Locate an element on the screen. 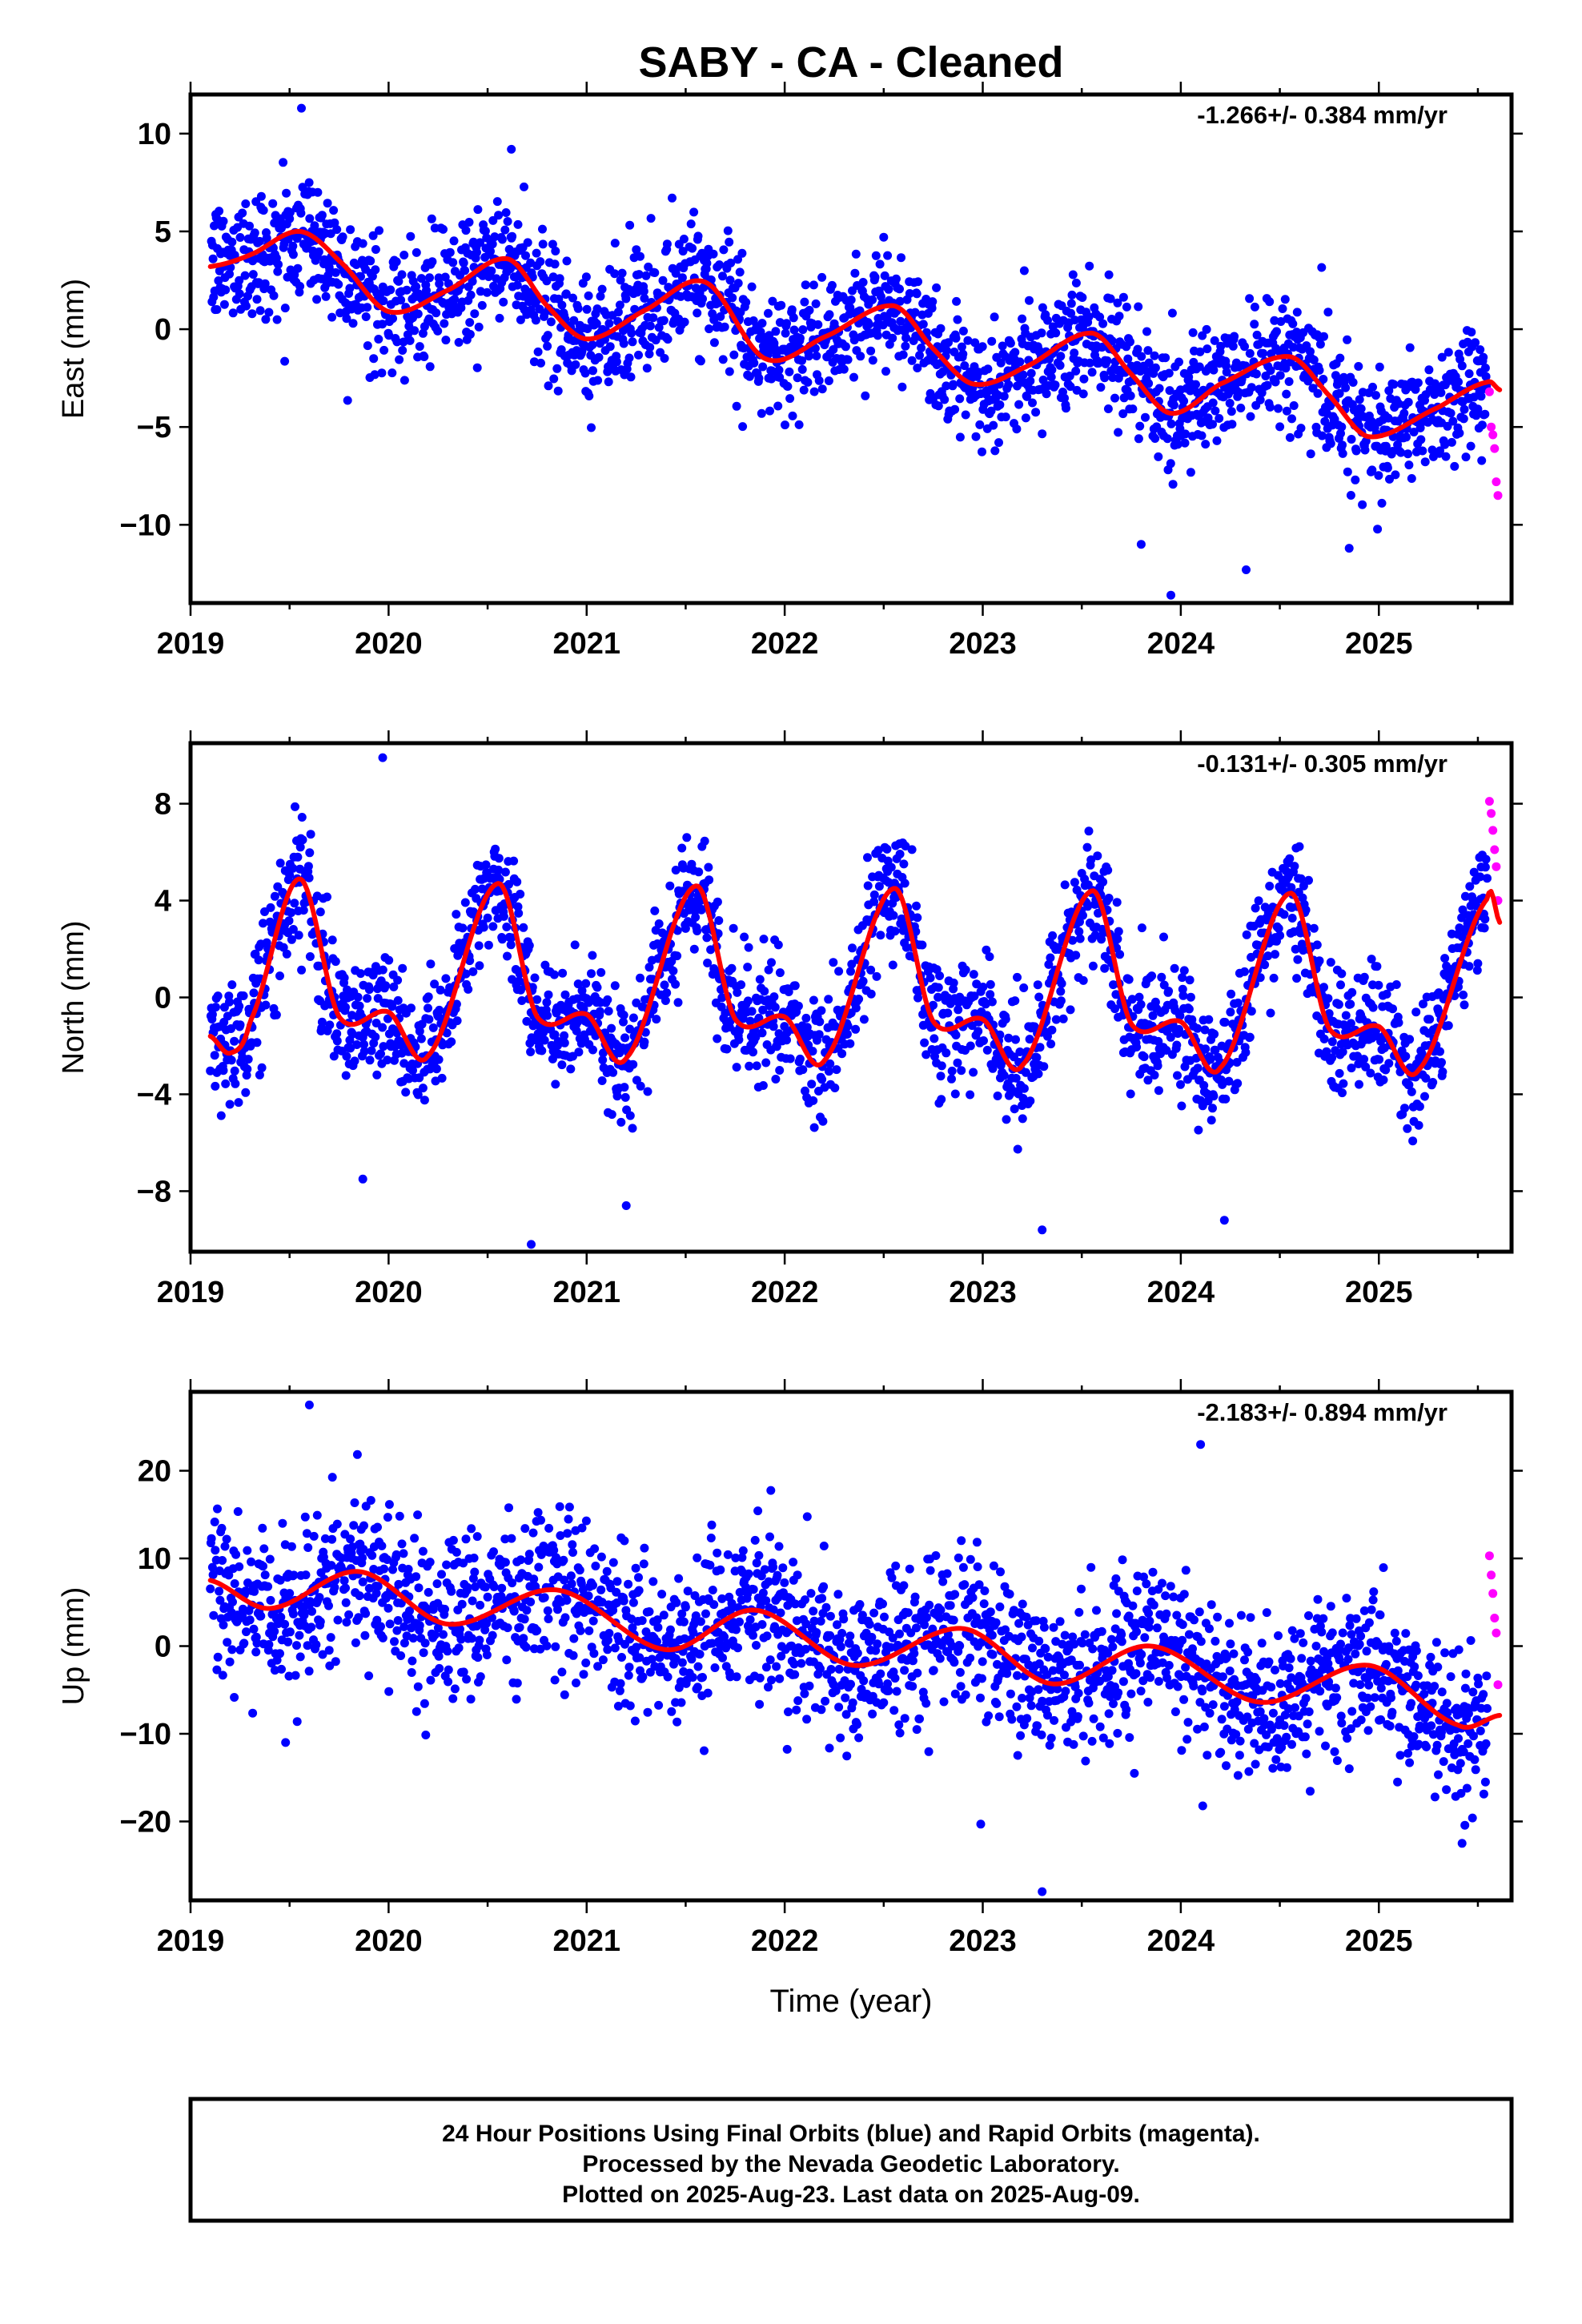 This screenshot has height=2324, width=1582. north-rapid-point is located at coordinates (1493, 830).